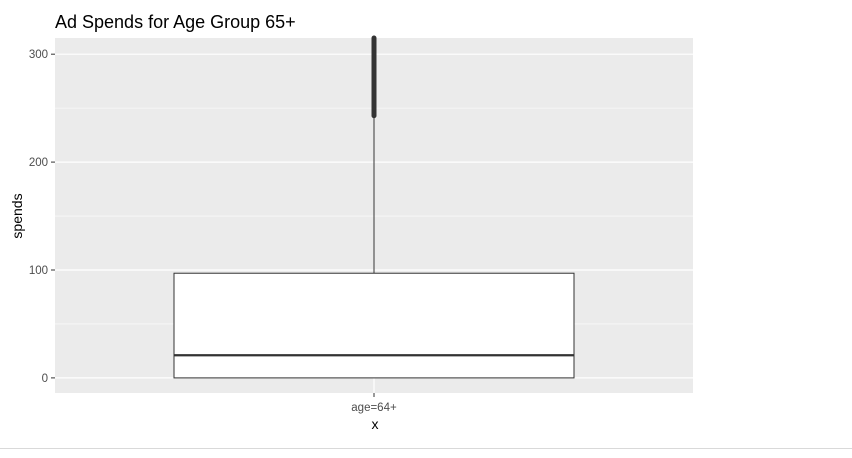  Describe the element at coordinates (175, 22) in the screenshot. I see `chart-title: Ad Spends for Age Group 65+` at that location.